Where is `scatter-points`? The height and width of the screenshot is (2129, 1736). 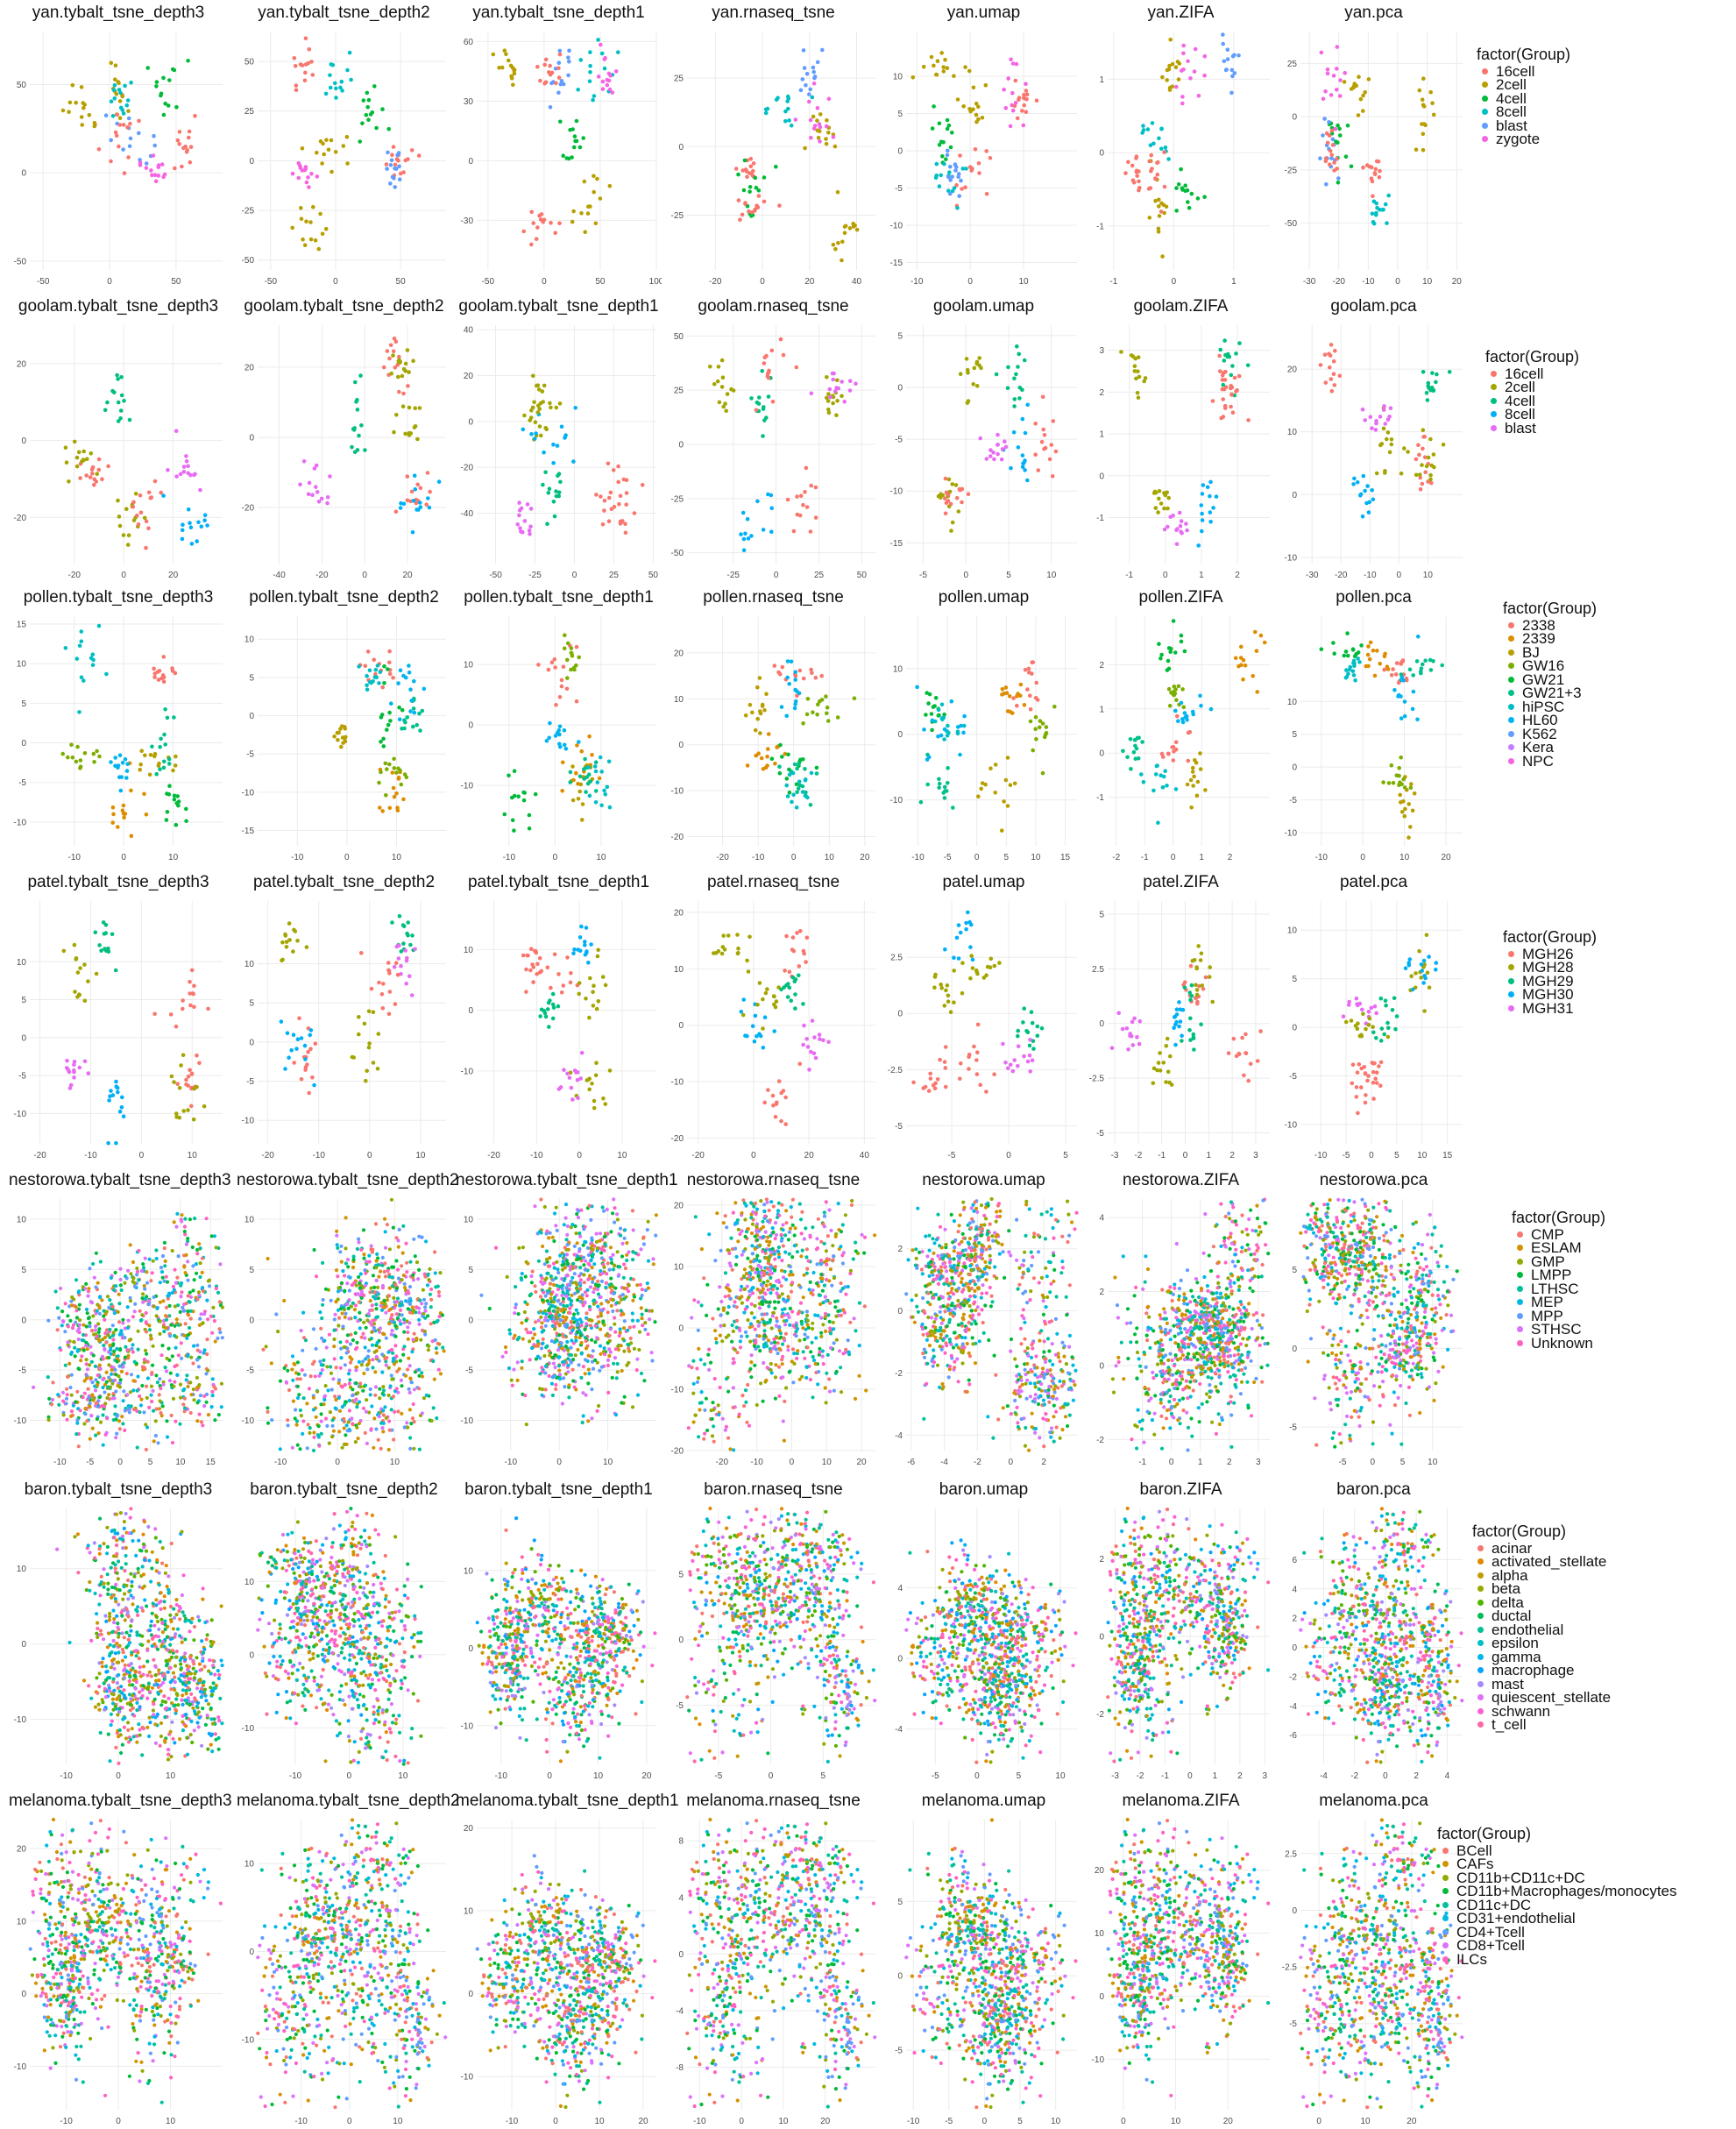
scatter-points is located at coordinates (796, 155).